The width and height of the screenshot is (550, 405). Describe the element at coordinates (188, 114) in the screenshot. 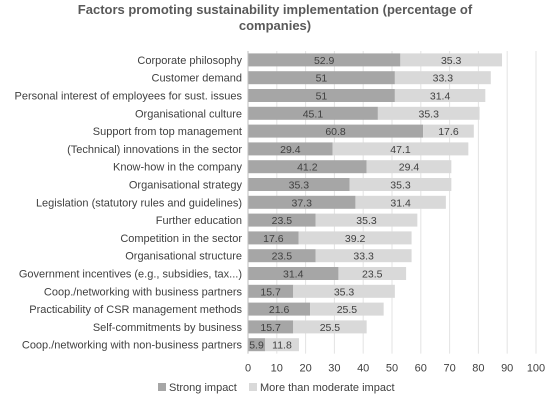

I see `category-label: Organisational culture` at that location.